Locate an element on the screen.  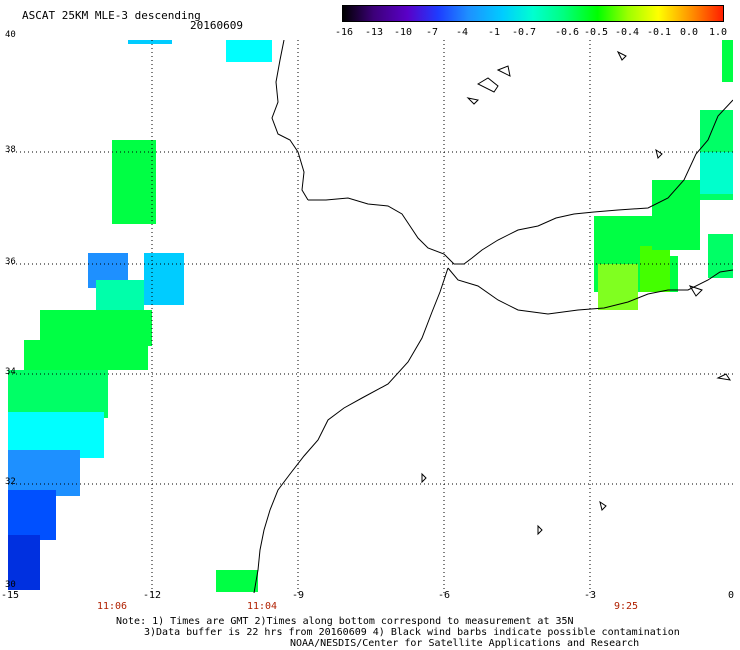
lat-label: 34 is located at coordinates (10, 372).